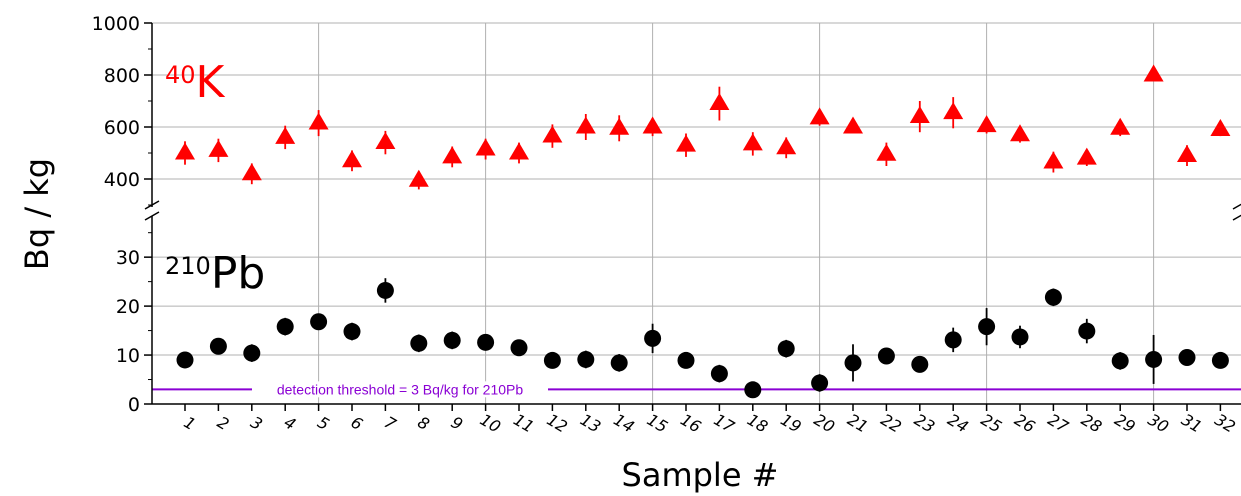  Describe the element at coordinates (1059, 423) in the screenshot. I see `x-tick-label: 27` at that location.